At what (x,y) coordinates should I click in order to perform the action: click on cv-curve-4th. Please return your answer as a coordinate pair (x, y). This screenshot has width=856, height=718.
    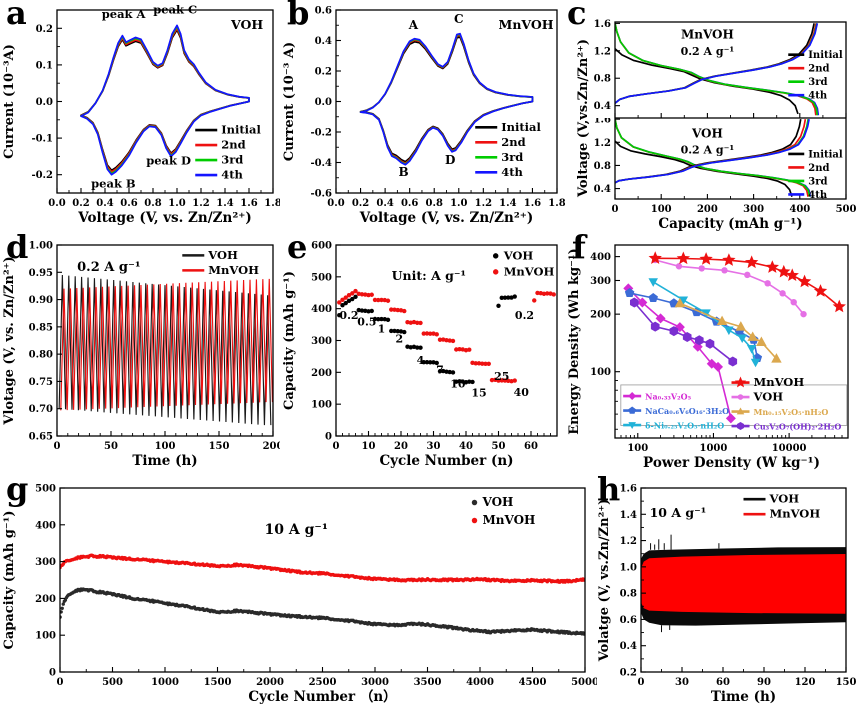
    Looking at the image, I should click on (165, 100).